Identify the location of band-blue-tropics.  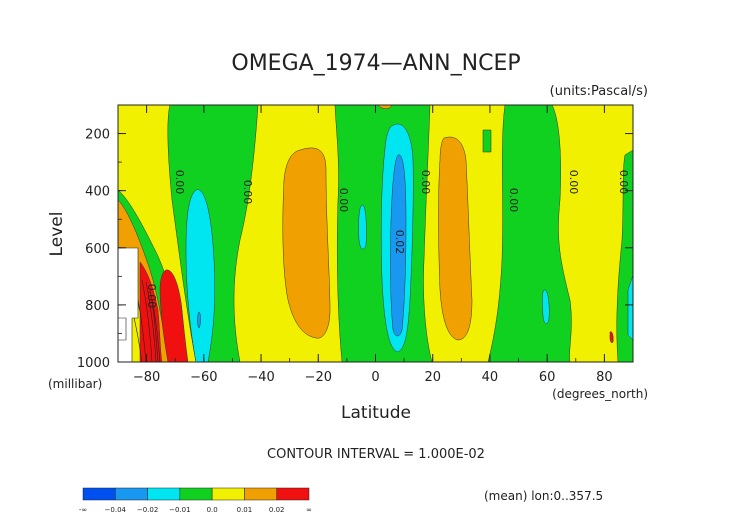
(398, 245).